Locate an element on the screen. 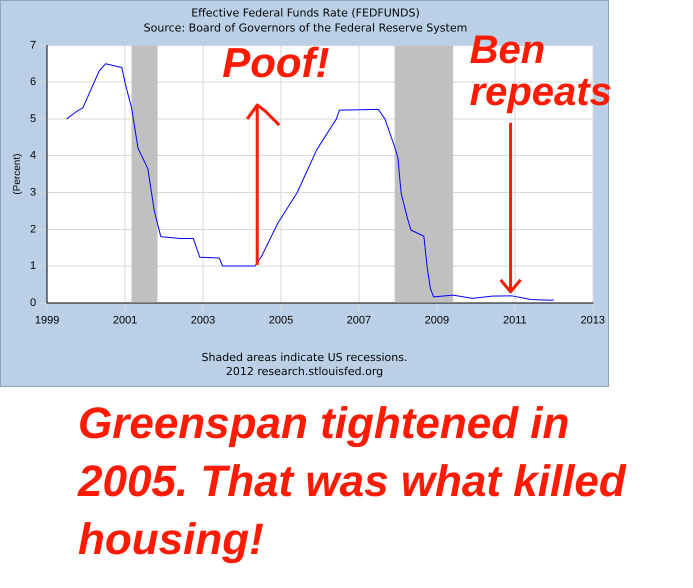 Image resolution: width=693 pixels, height=588 pixels. chart-title: Effective Federal Funds Rate (FEDFUNDS) is located at coordinates (305, 13).